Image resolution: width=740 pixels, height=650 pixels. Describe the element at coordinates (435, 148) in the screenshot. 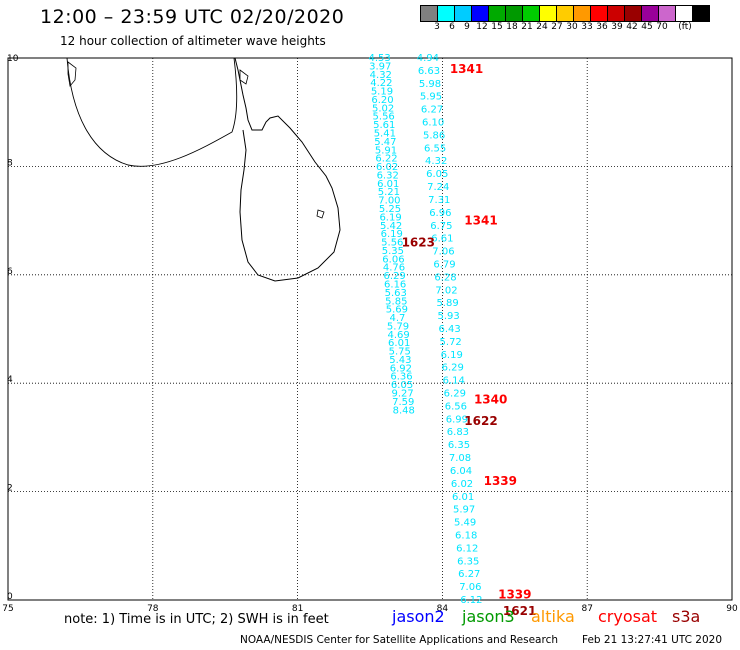

I see `wave-height-label: 6.55` at that location.